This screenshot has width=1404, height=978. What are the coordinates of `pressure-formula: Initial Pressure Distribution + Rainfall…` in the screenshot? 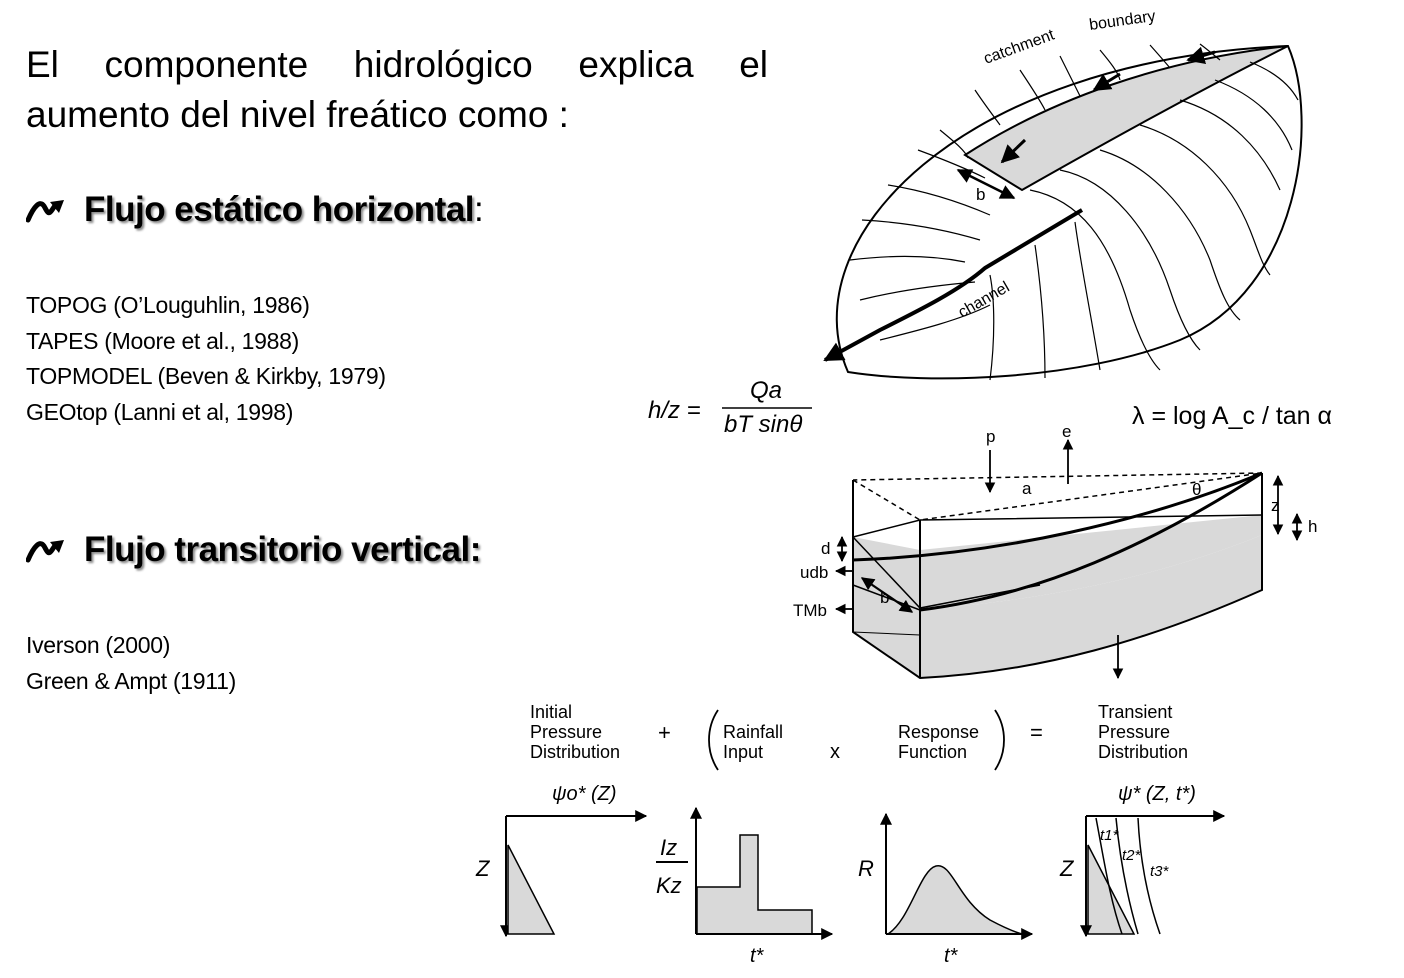 It's located at (859, 736).